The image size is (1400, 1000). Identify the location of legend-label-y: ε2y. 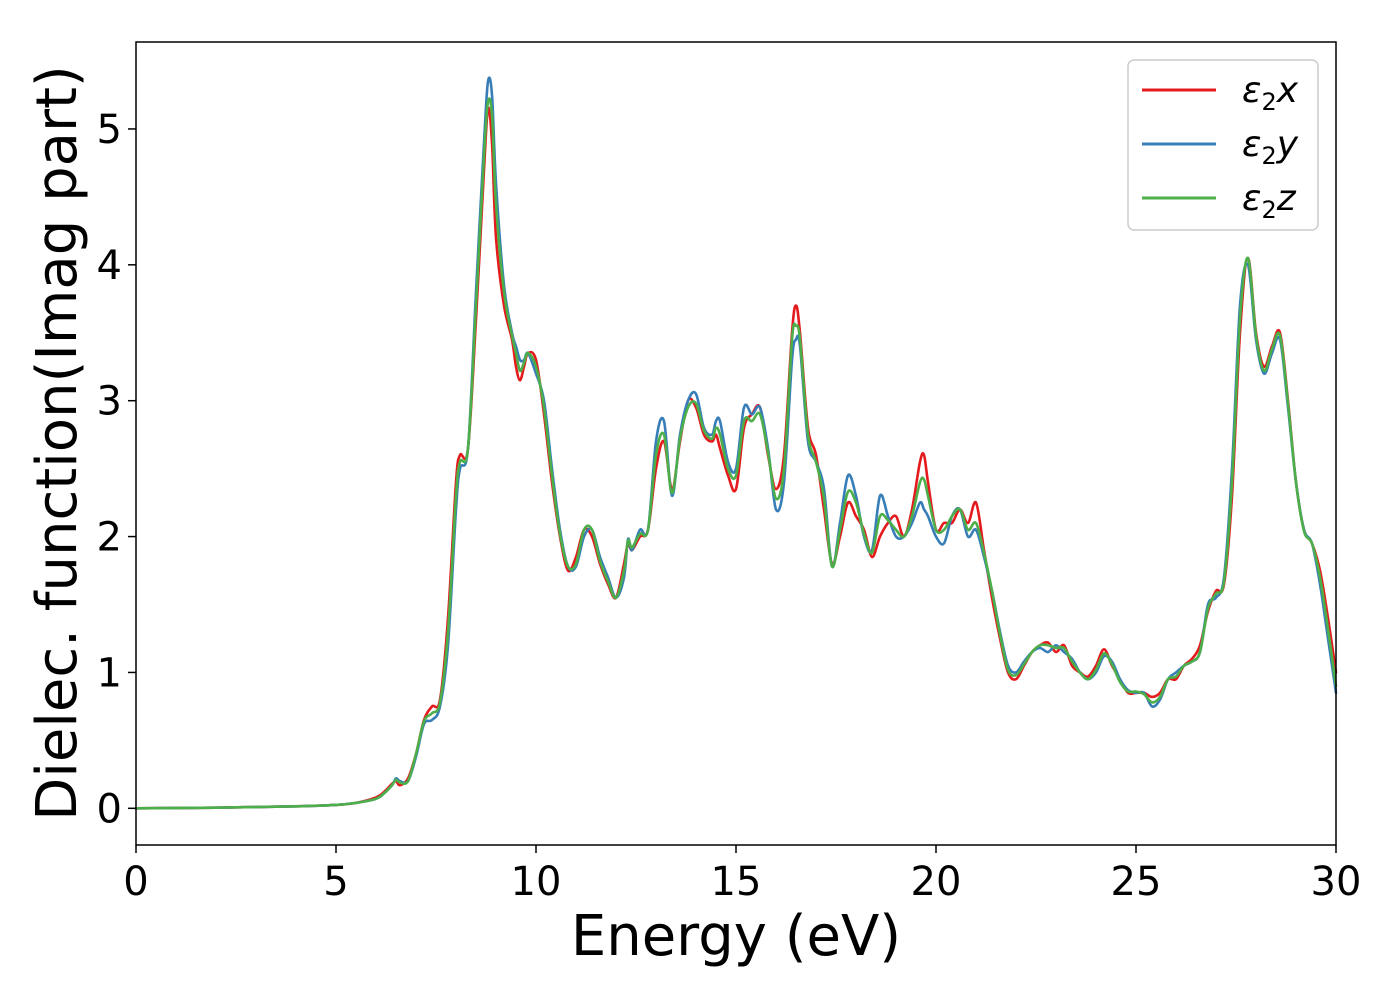
(1270, 147).